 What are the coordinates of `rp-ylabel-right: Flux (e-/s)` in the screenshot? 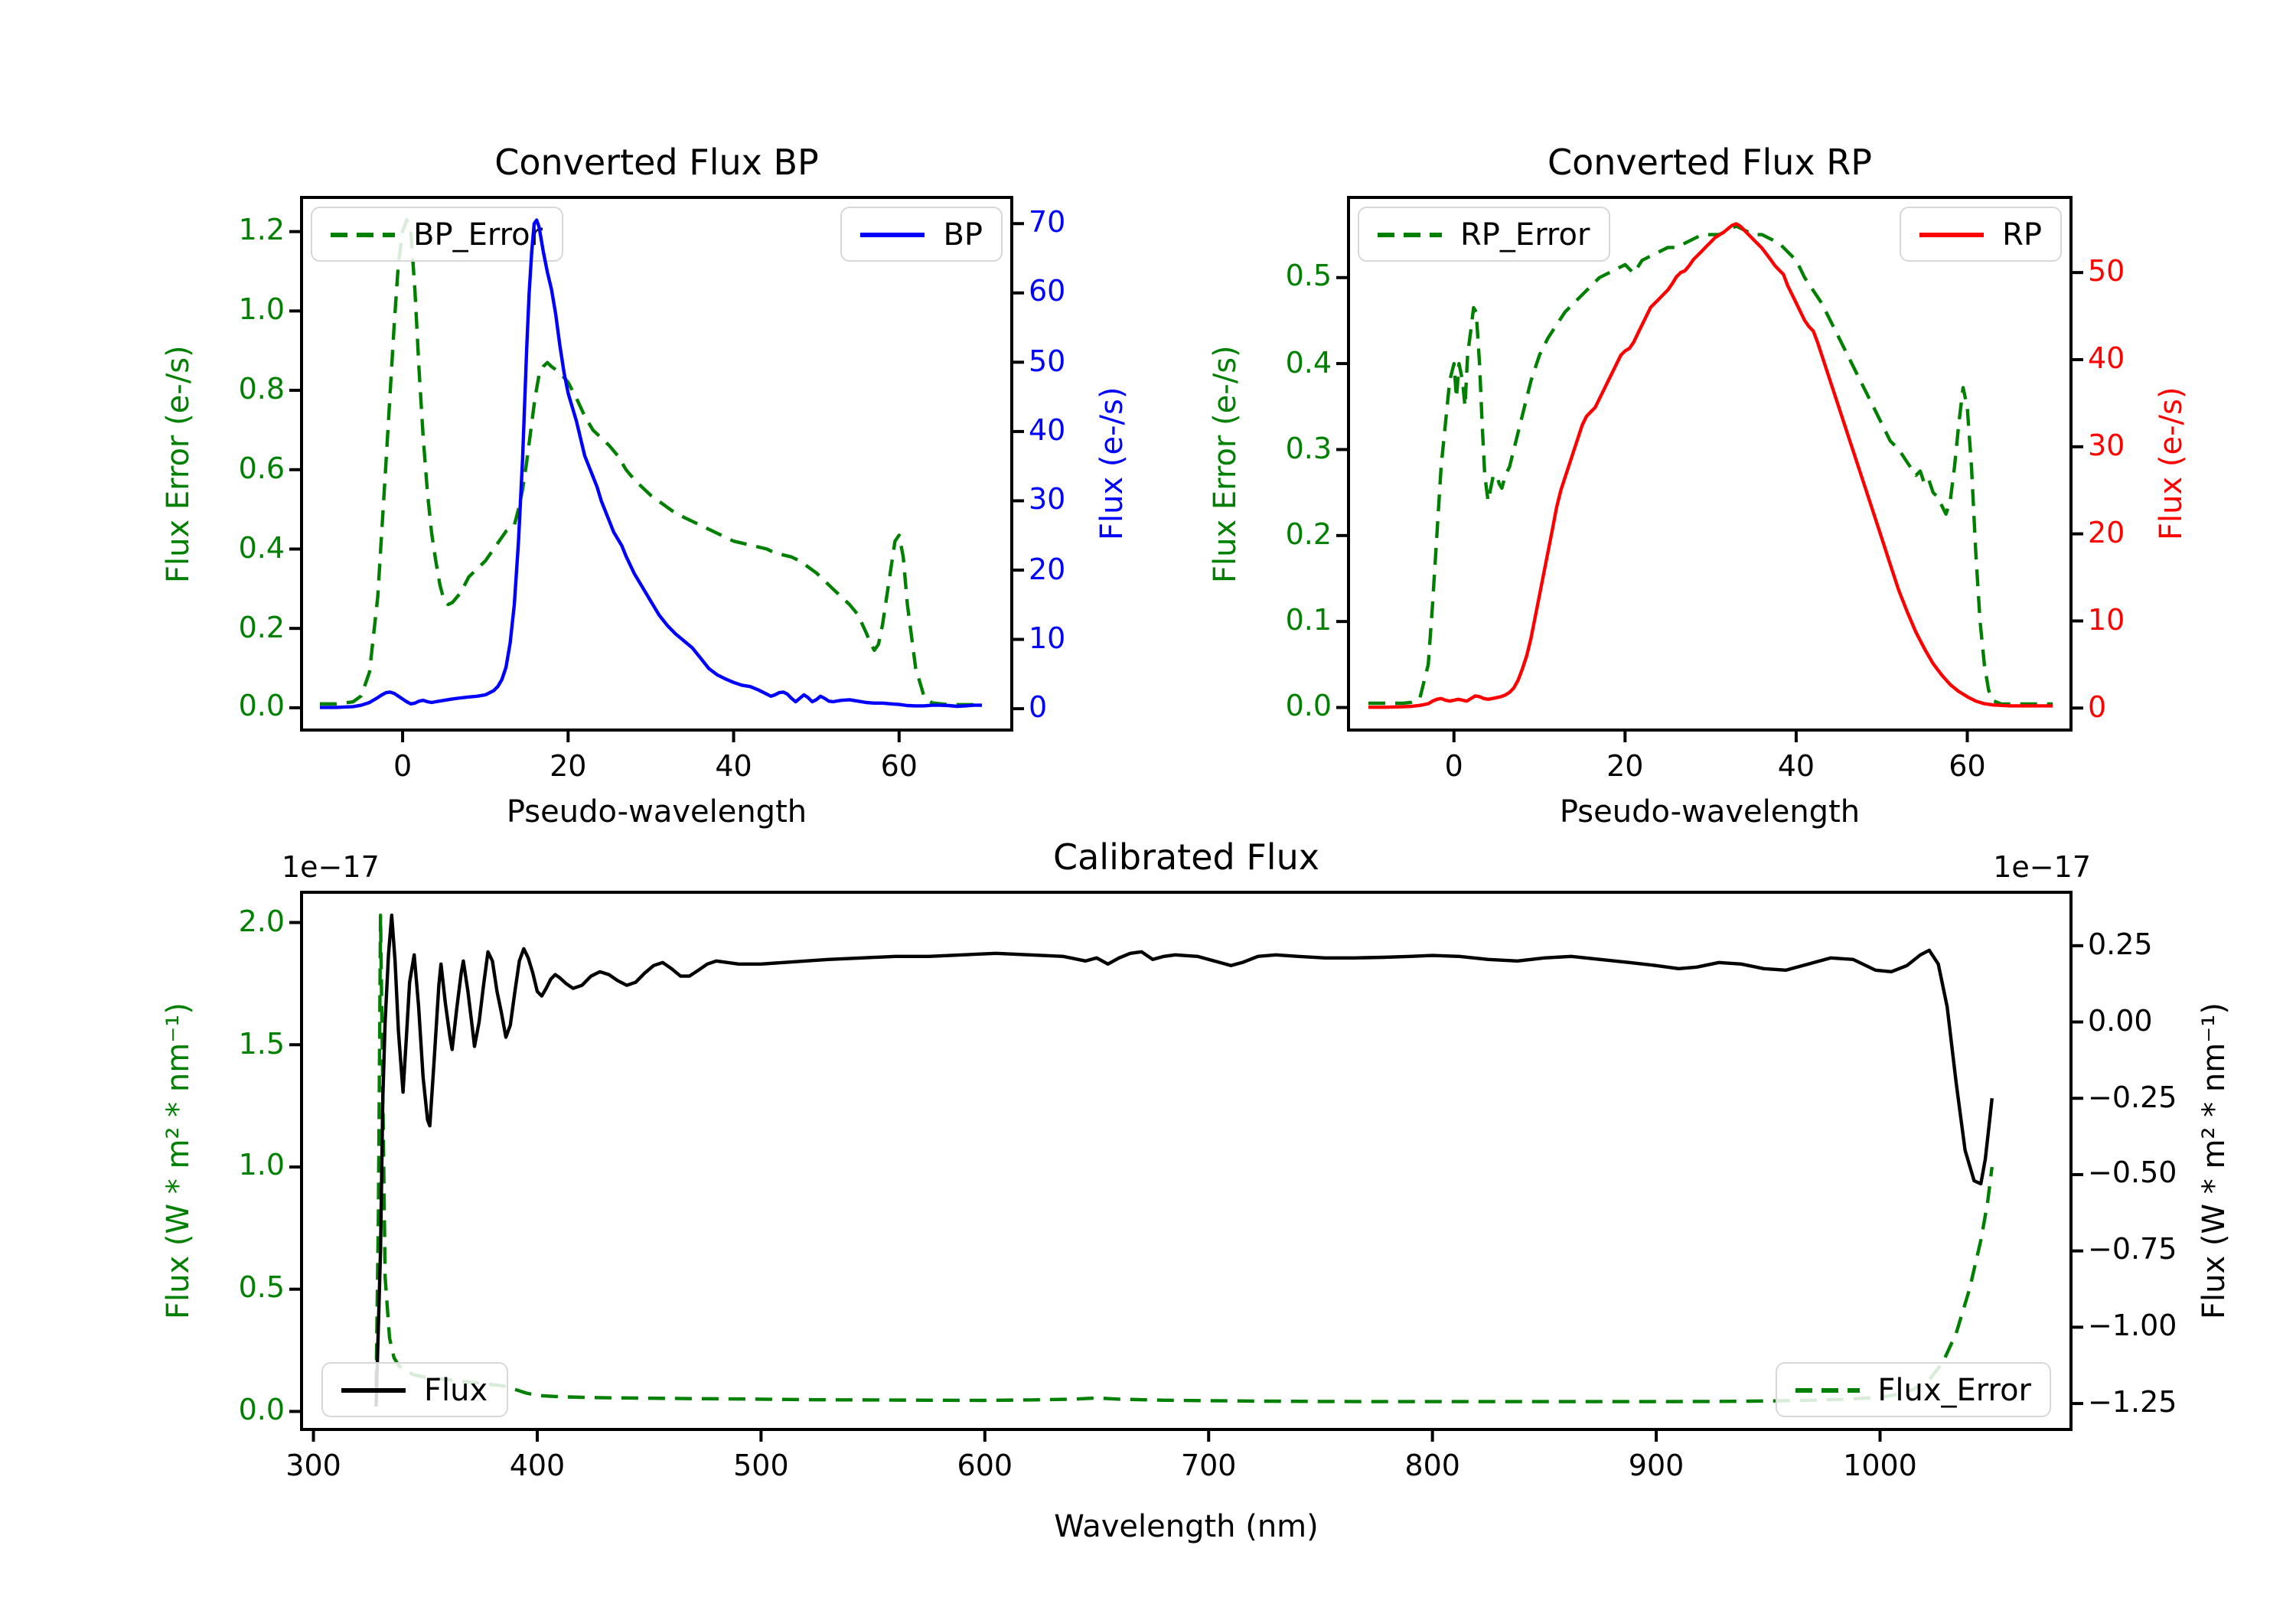 It's located at (2170, 463).